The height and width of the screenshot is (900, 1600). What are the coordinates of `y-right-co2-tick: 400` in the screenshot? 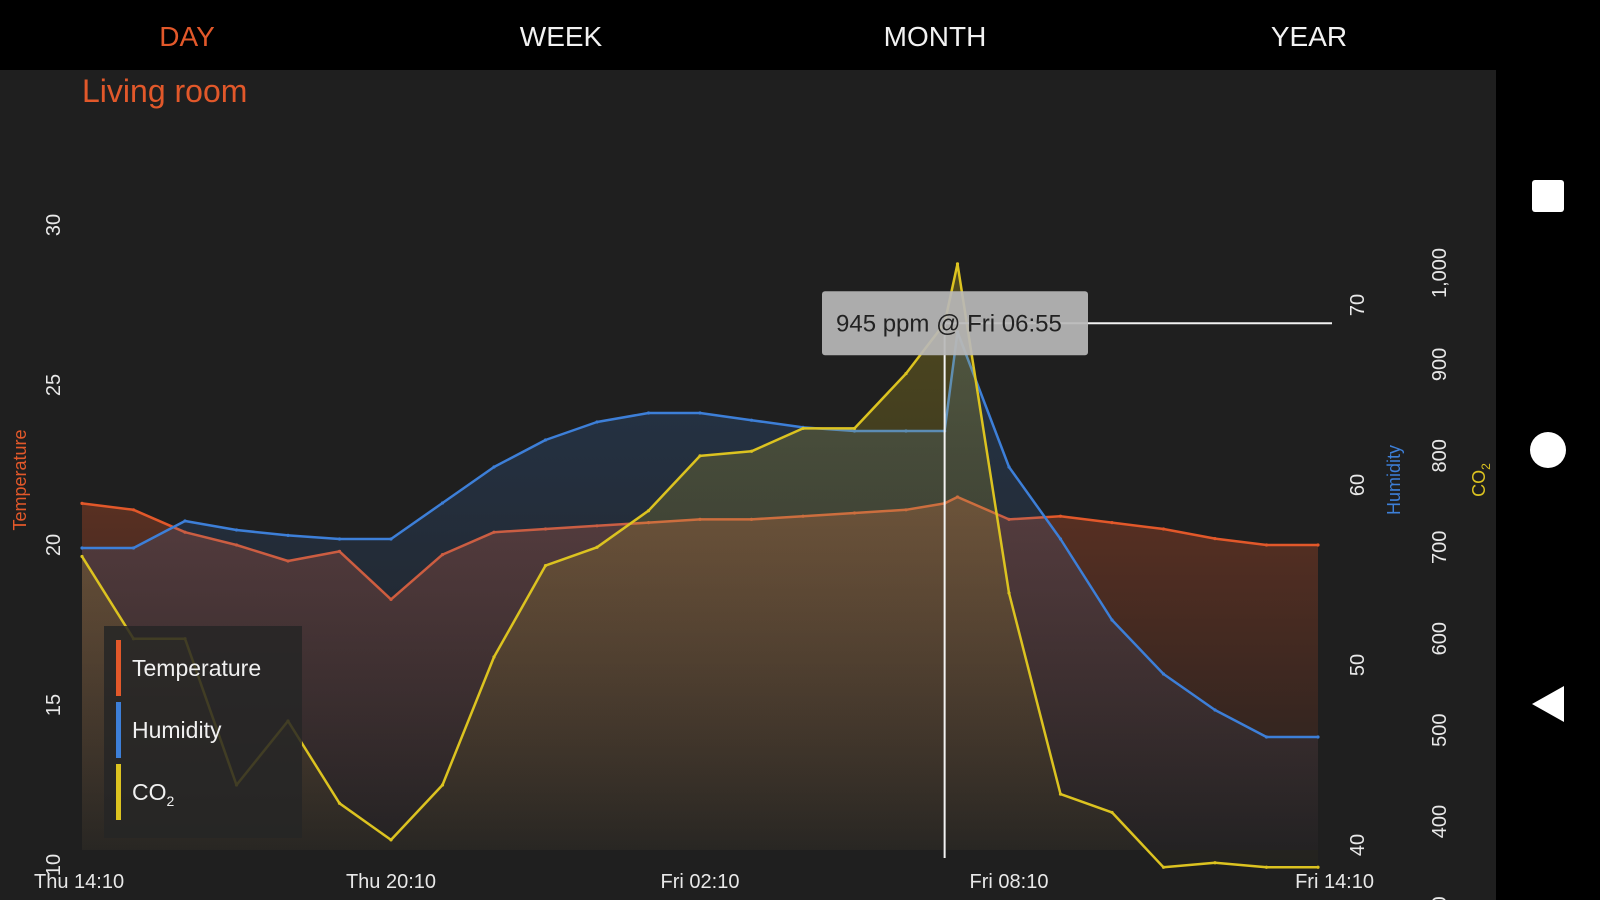 It's located at (1440, 821).